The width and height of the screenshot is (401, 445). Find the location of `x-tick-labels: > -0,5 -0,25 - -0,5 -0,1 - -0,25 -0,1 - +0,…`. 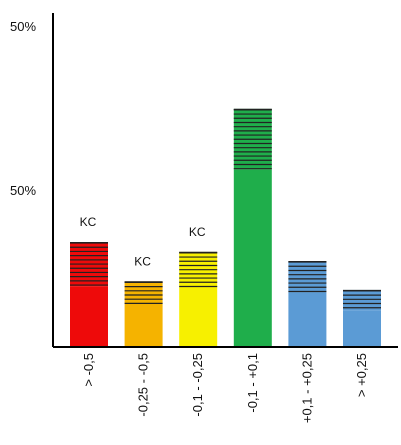

x-tick-labels: > -0,5 -0,25 - -0,5 -0,1 - -0,25 -0,1 - +0,… is located at coordinates (225, 388).